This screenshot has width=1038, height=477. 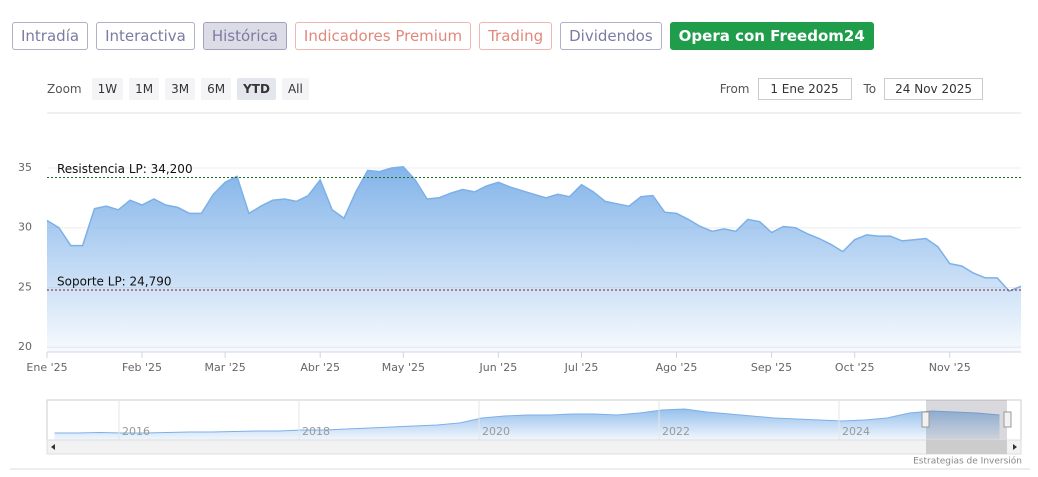 What do you see at coordinates (136, 431) in the screenshot?
I see `navigator-label: 2016` at bounding box center [136, 431].